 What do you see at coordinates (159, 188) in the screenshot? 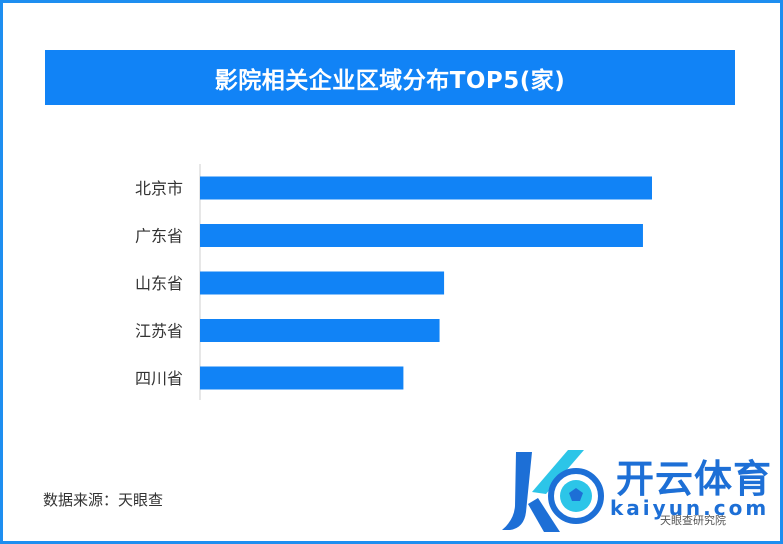
I see `category-label-0: 北京市` at bounding box center [159, 188].